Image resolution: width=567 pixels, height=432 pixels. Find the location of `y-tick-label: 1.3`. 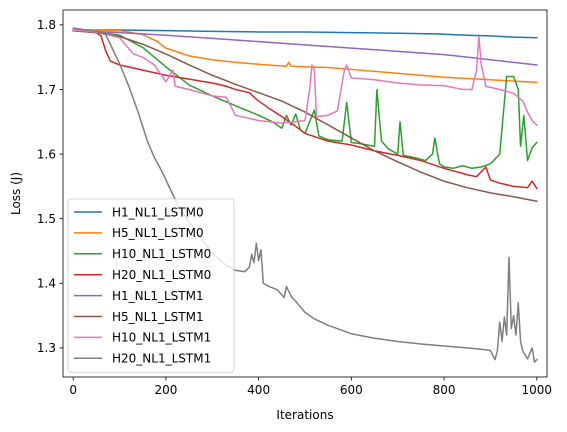

y-tick-label: 1.3 is located at coordinates (46, 348).